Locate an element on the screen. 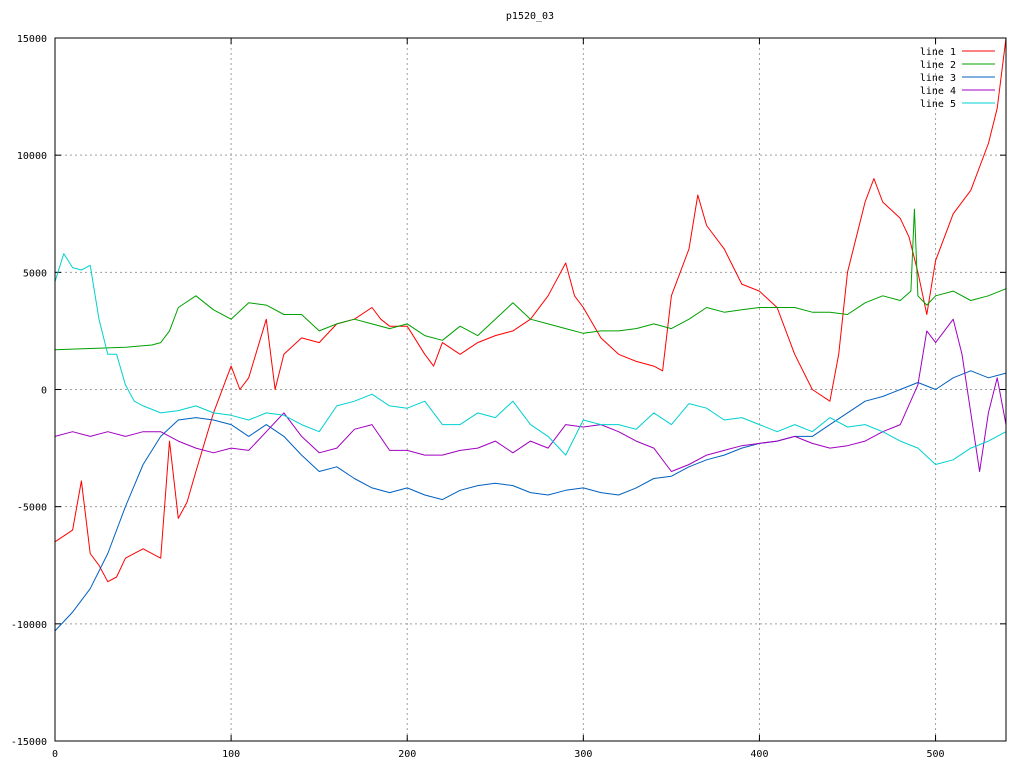 The image size is (1024, 772). y-tick-label: 0 is located at coordinates (44, 391).